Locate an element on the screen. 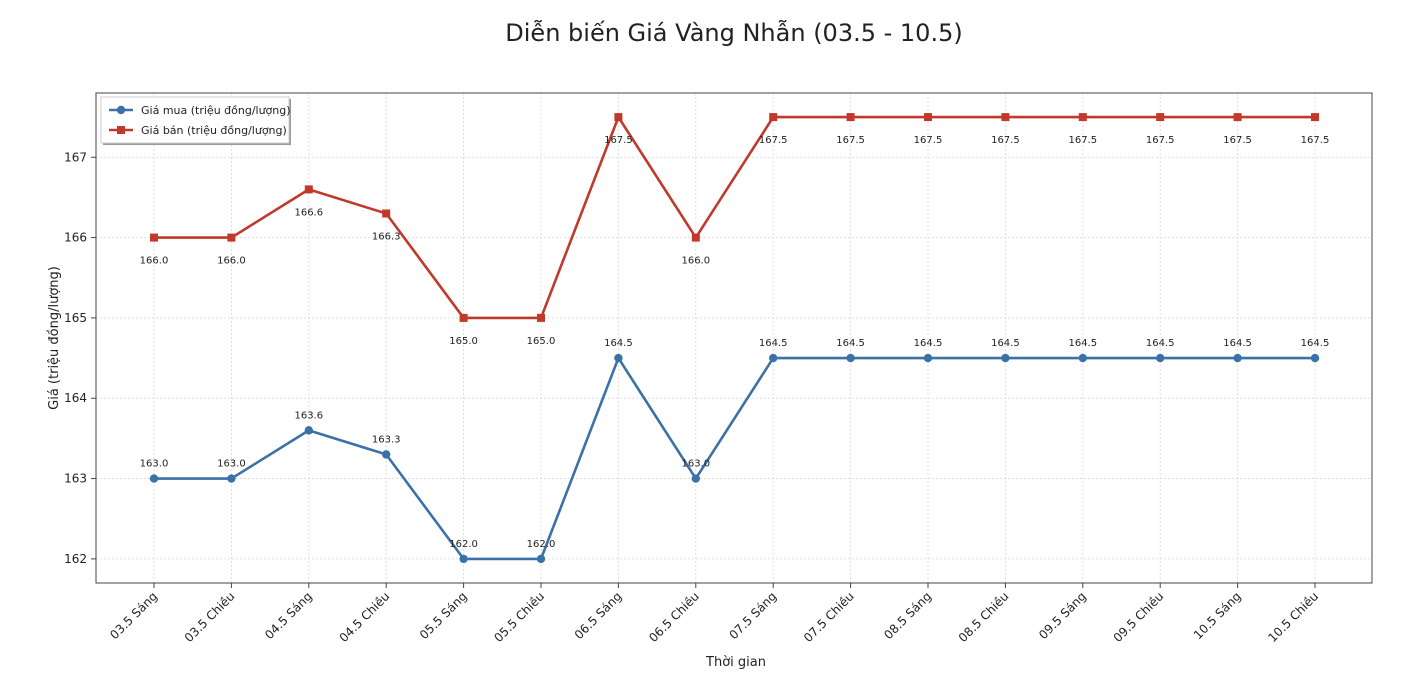 The height and width of the screenshot is (694, 1408). y-tick-label: 162 is located at coordinates (75, 559).